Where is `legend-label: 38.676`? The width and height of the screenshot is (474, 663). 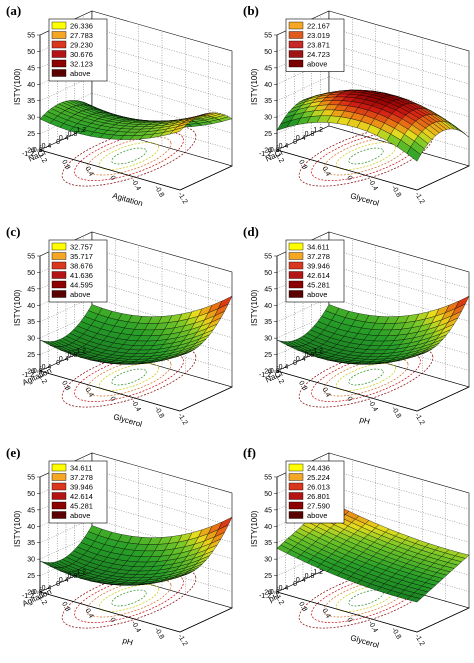 legend-label: 38.676 is located at coordinates (81, 266).